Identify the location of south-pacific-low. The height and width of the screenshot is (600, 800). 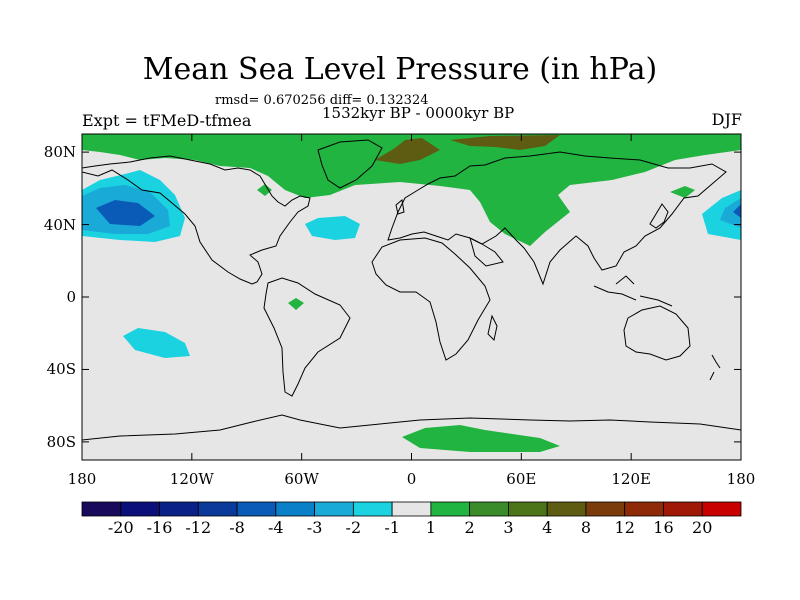
(156, 343).